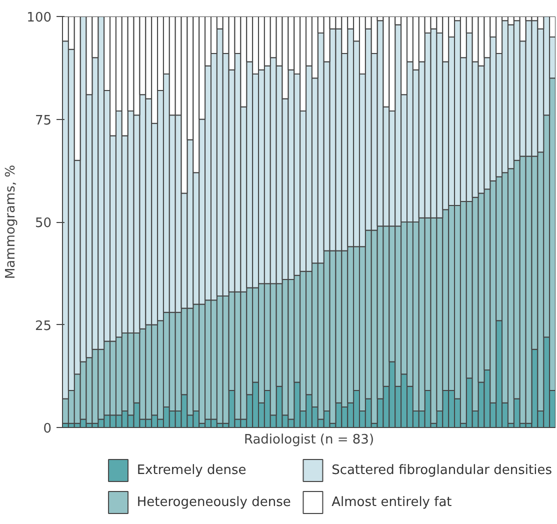 The image size is (557, 524). Describe the element at coordinates (39, 18) in the screenshot. I see `y-tick-label: 100` at that location.